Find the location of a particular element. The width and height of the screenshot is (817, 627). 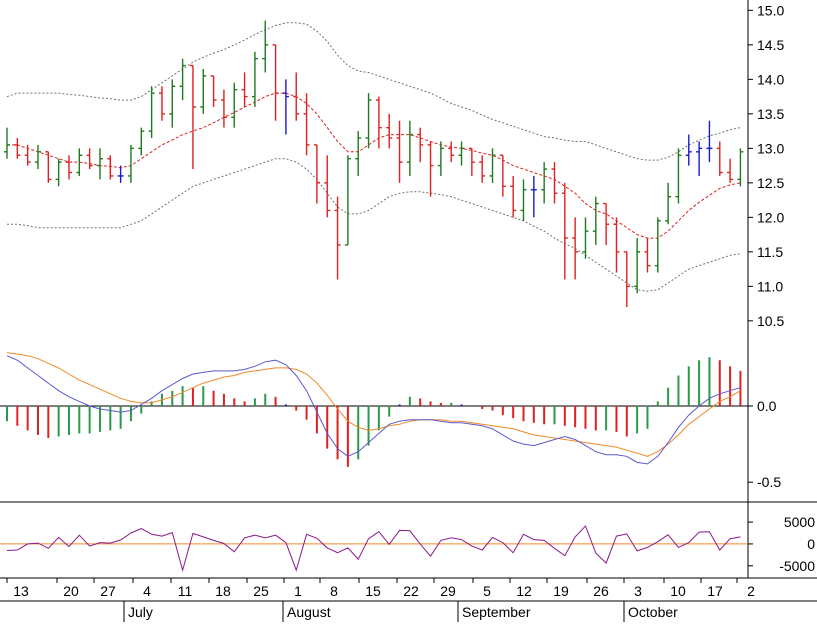

price-tick-label: 10.5 is located at coordinates (770, 321).